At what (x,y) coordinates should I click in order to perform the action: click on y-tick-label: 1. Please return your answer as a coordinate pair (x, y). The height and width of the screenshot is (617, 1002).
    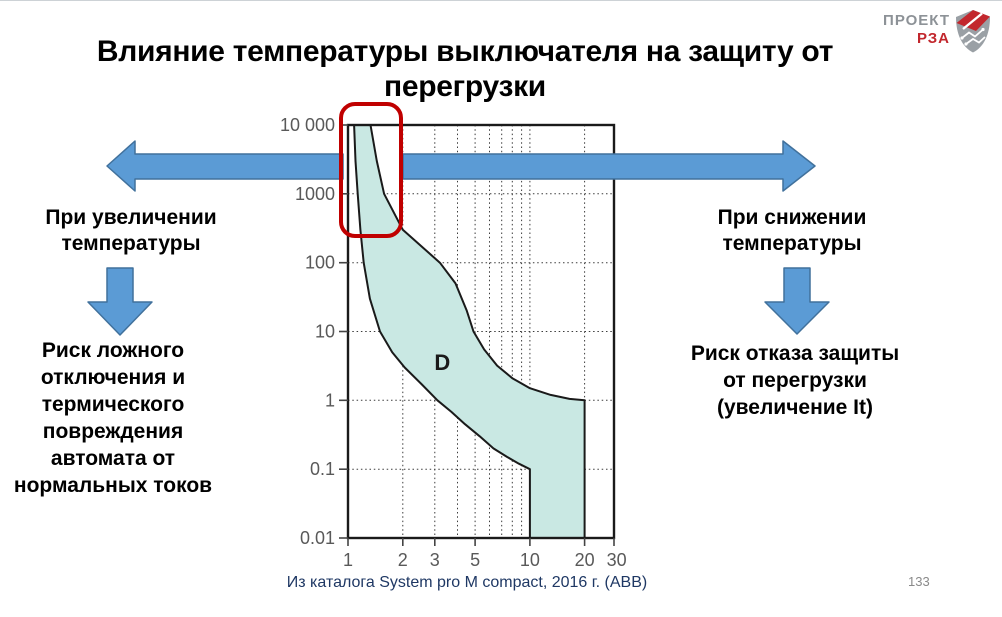
    Looking at the image, I should click on (330, 400).